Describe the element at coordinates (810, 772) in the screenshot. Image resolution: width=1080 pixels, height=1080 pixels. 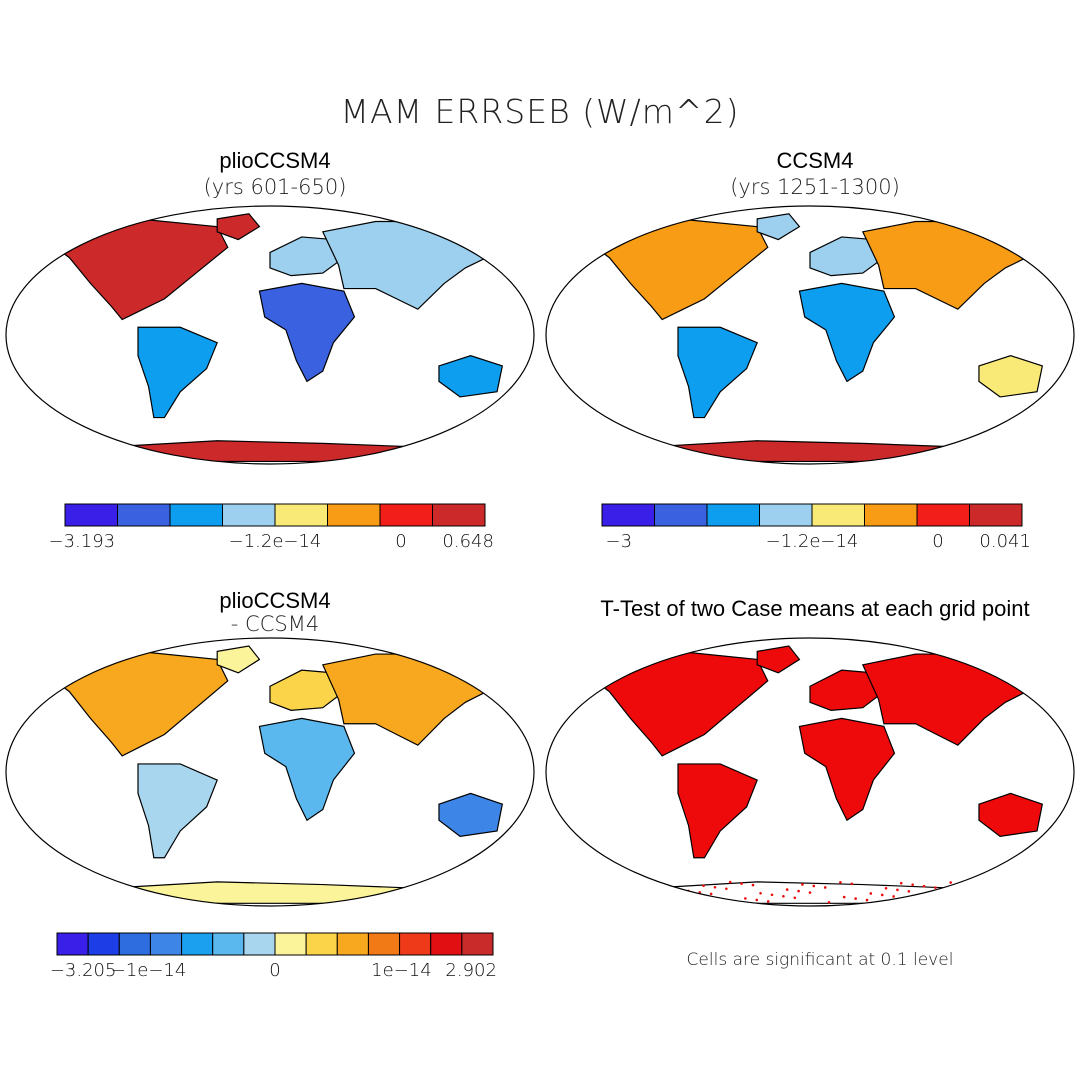
I see `map-border` at that location.